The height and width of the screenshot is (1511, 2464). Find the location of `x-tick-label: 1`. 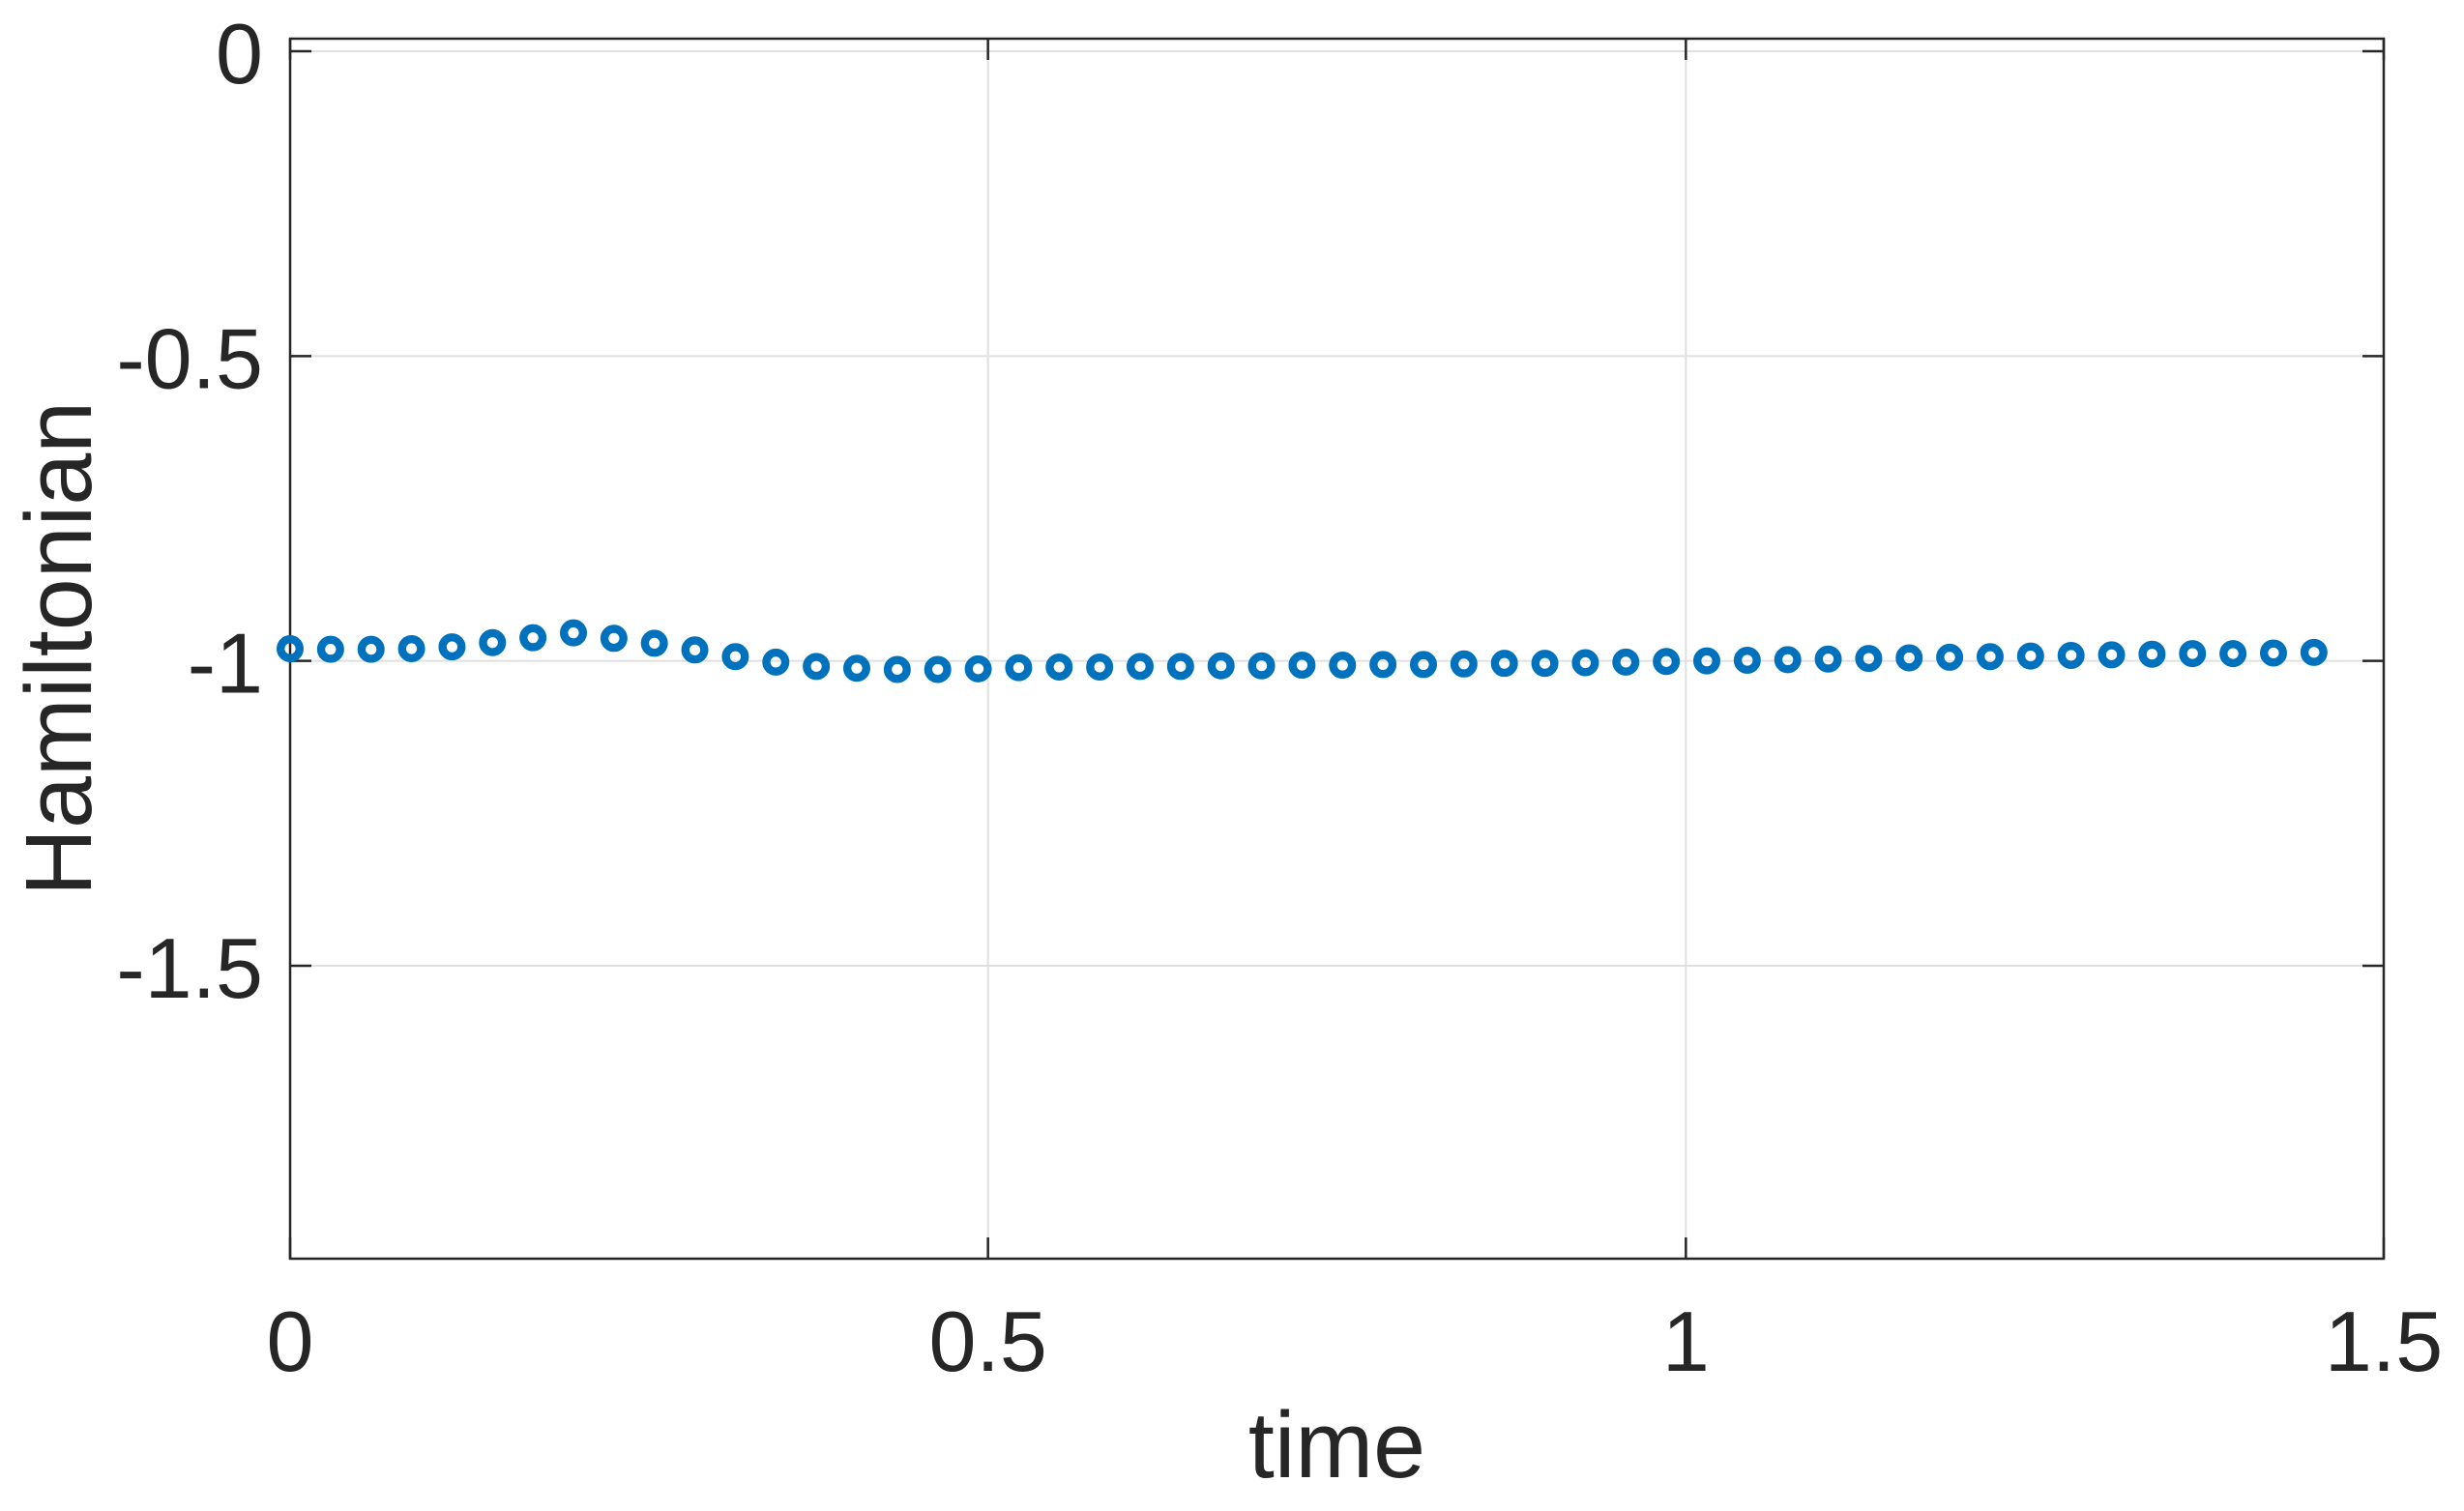

x-tick-label: 1 is located at coordinates (1686, 1341).